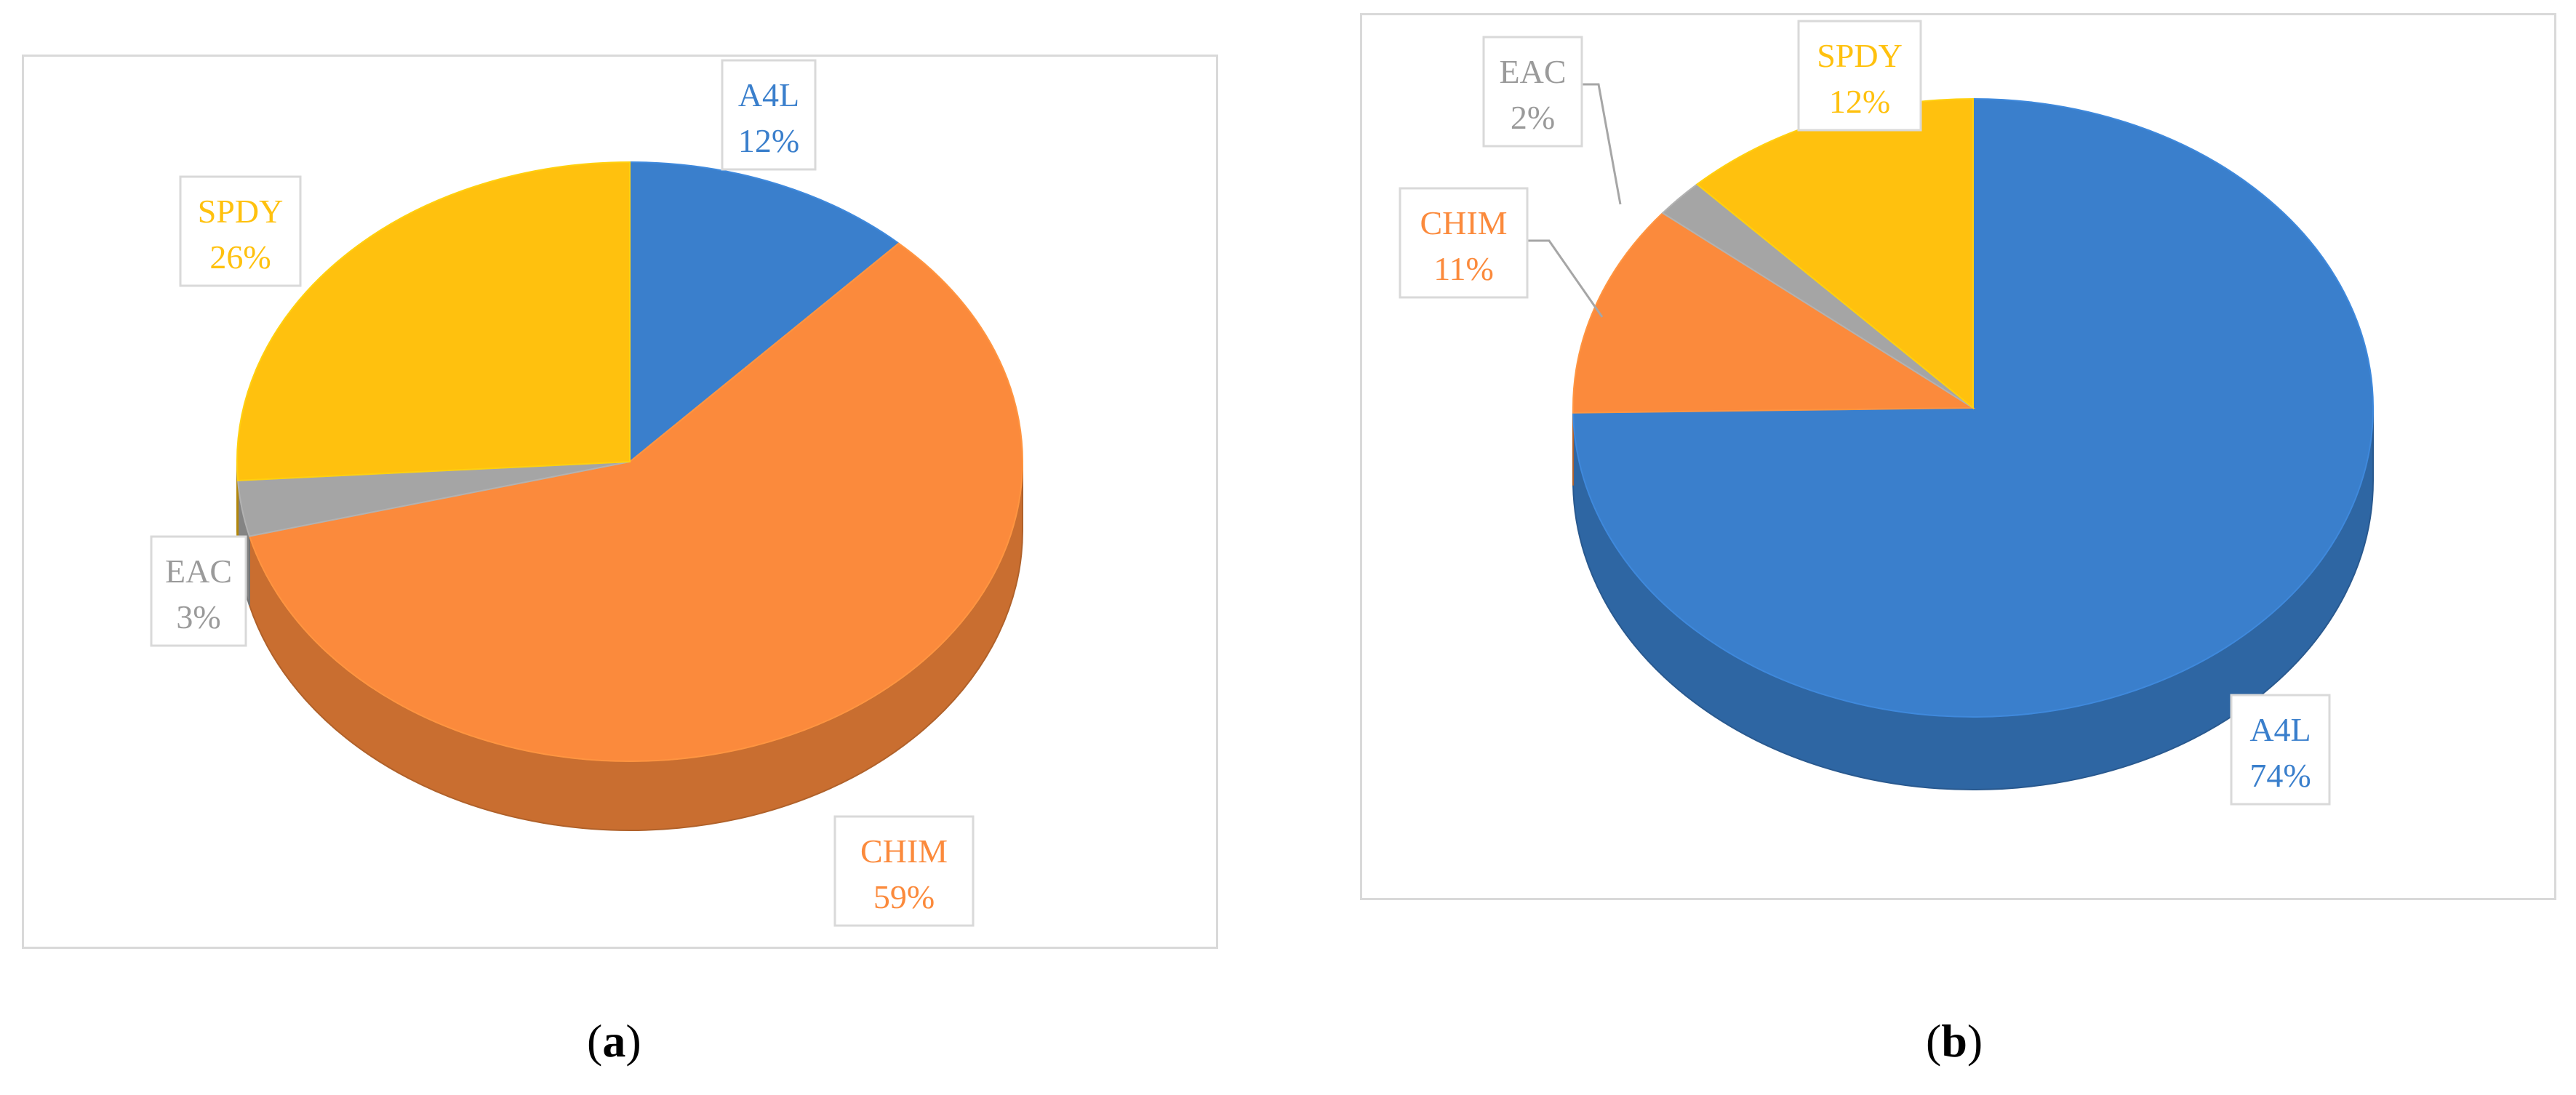  Describe the element at coordinates (1602, 144) in the screenshot. I see `leader-line-eac` at that location.